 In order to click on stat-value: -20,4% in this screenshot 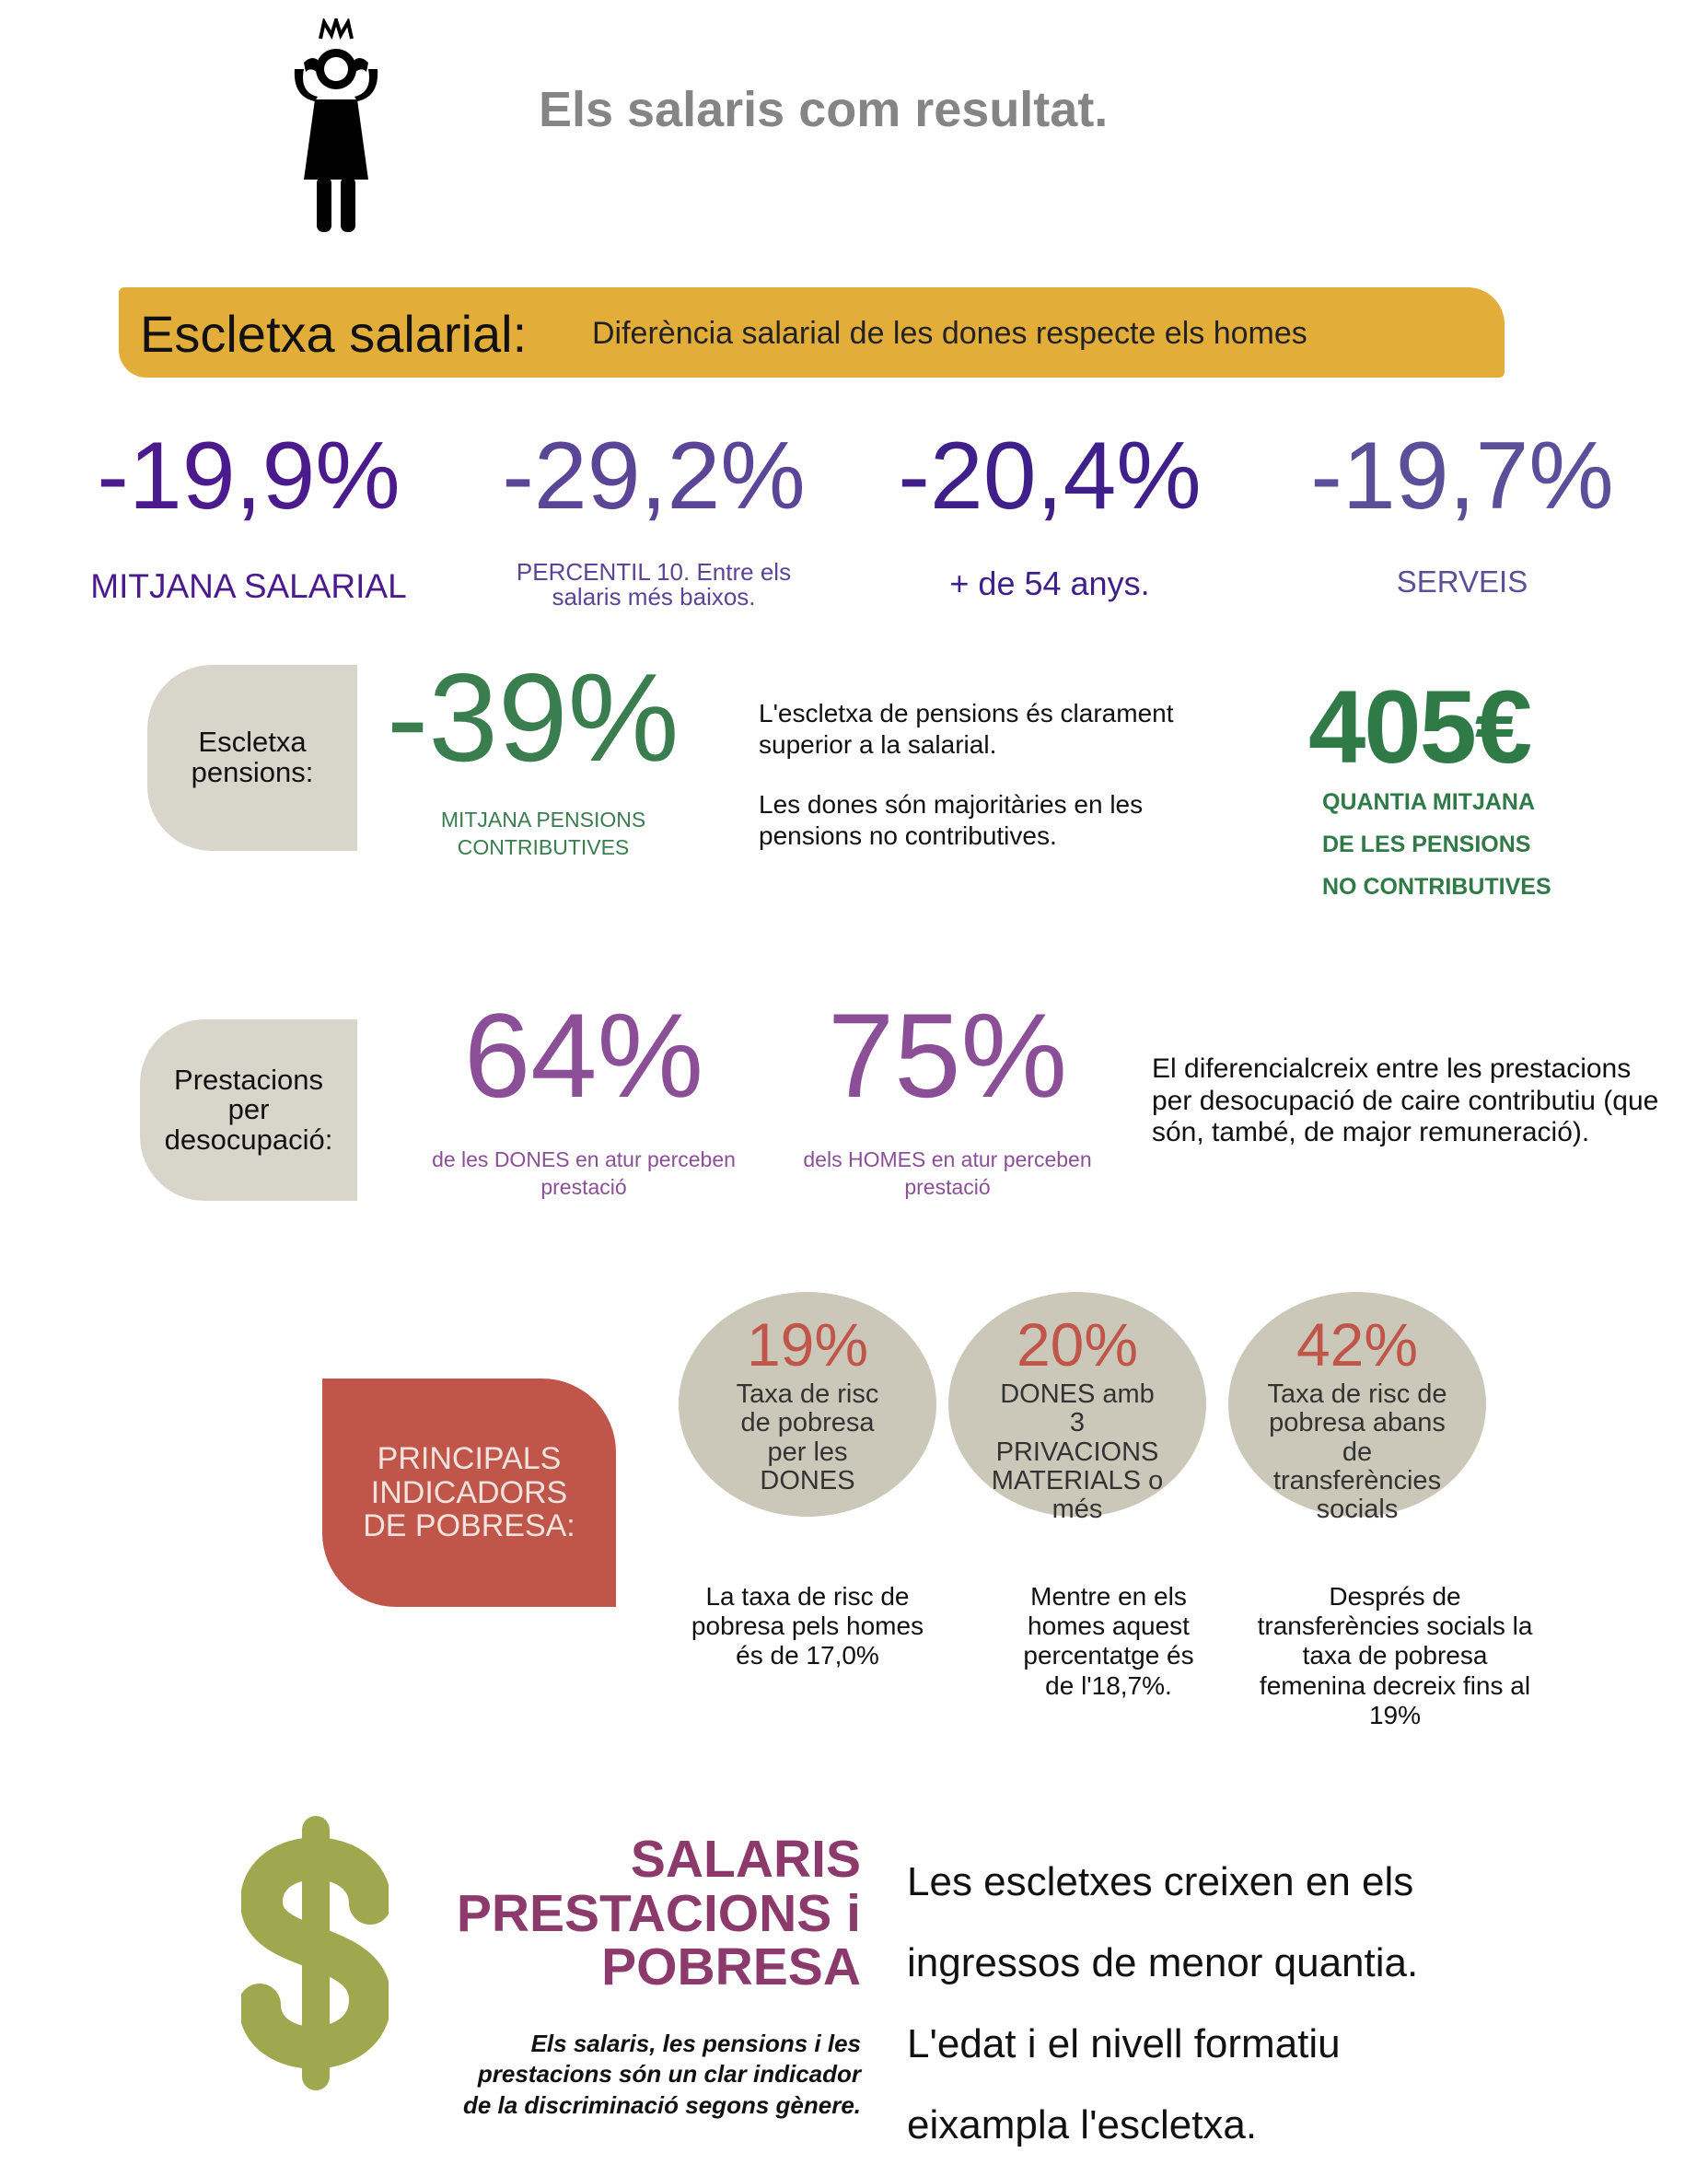, I will do `click(1050, 476)`.